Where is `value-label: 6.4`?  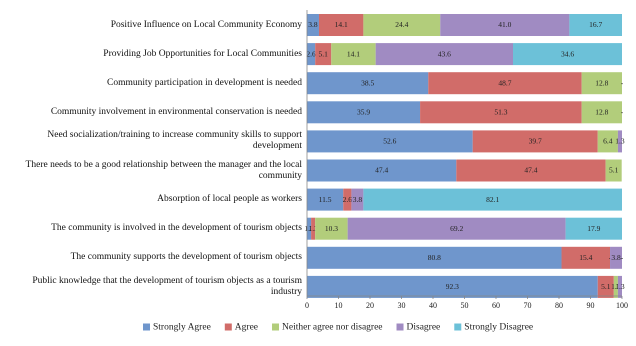
value-label: 6.4 is located at coordinates (608, 141).